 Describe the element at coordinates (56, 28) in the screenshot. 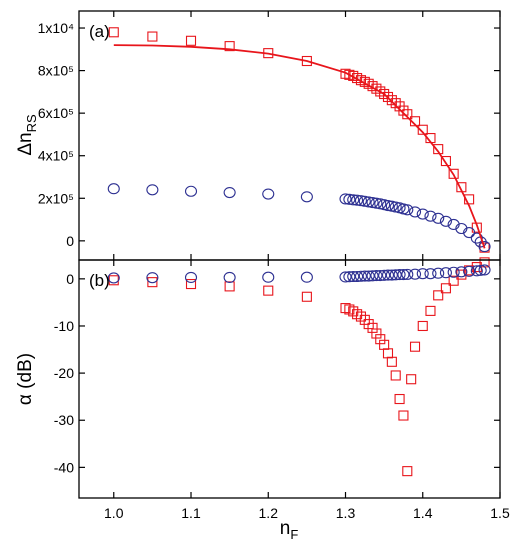

I see `panel-a-ytick-label: 1x10⁴` at that location.